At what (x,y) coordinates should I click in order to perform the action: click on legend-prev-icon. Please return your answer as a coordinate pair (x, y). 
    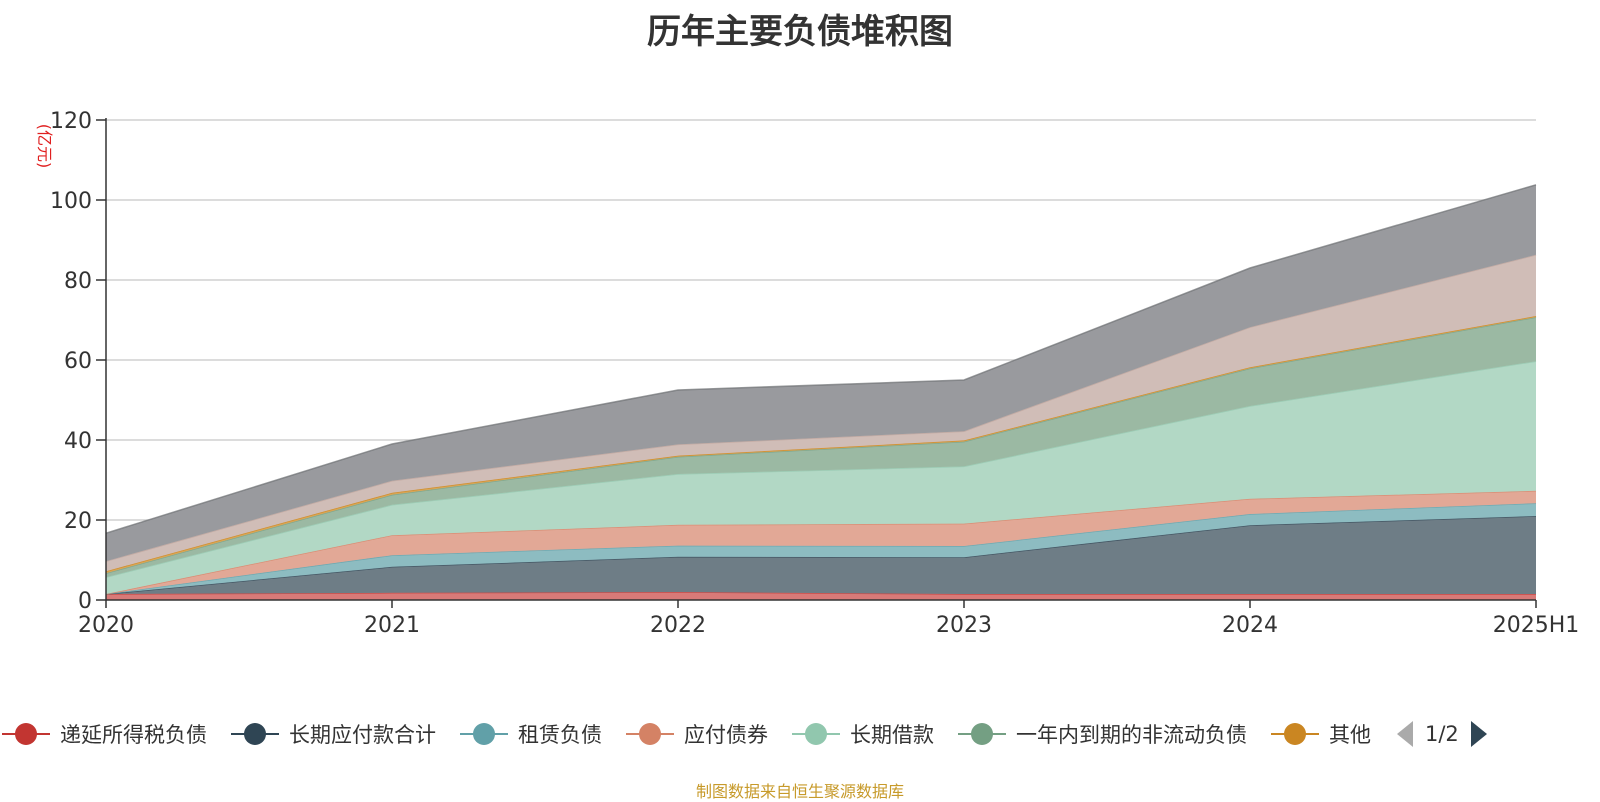
    Looking at the image, I should click on (1405, 734).